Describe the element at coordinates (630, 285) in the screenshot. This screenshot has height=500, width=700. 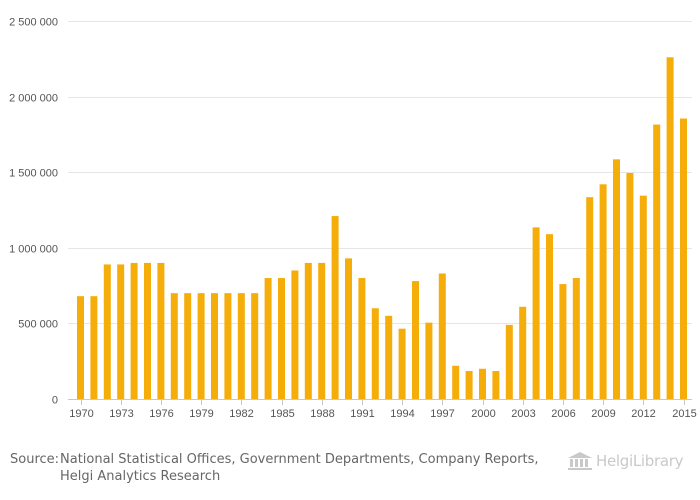
I see `bar-2011` at that location.